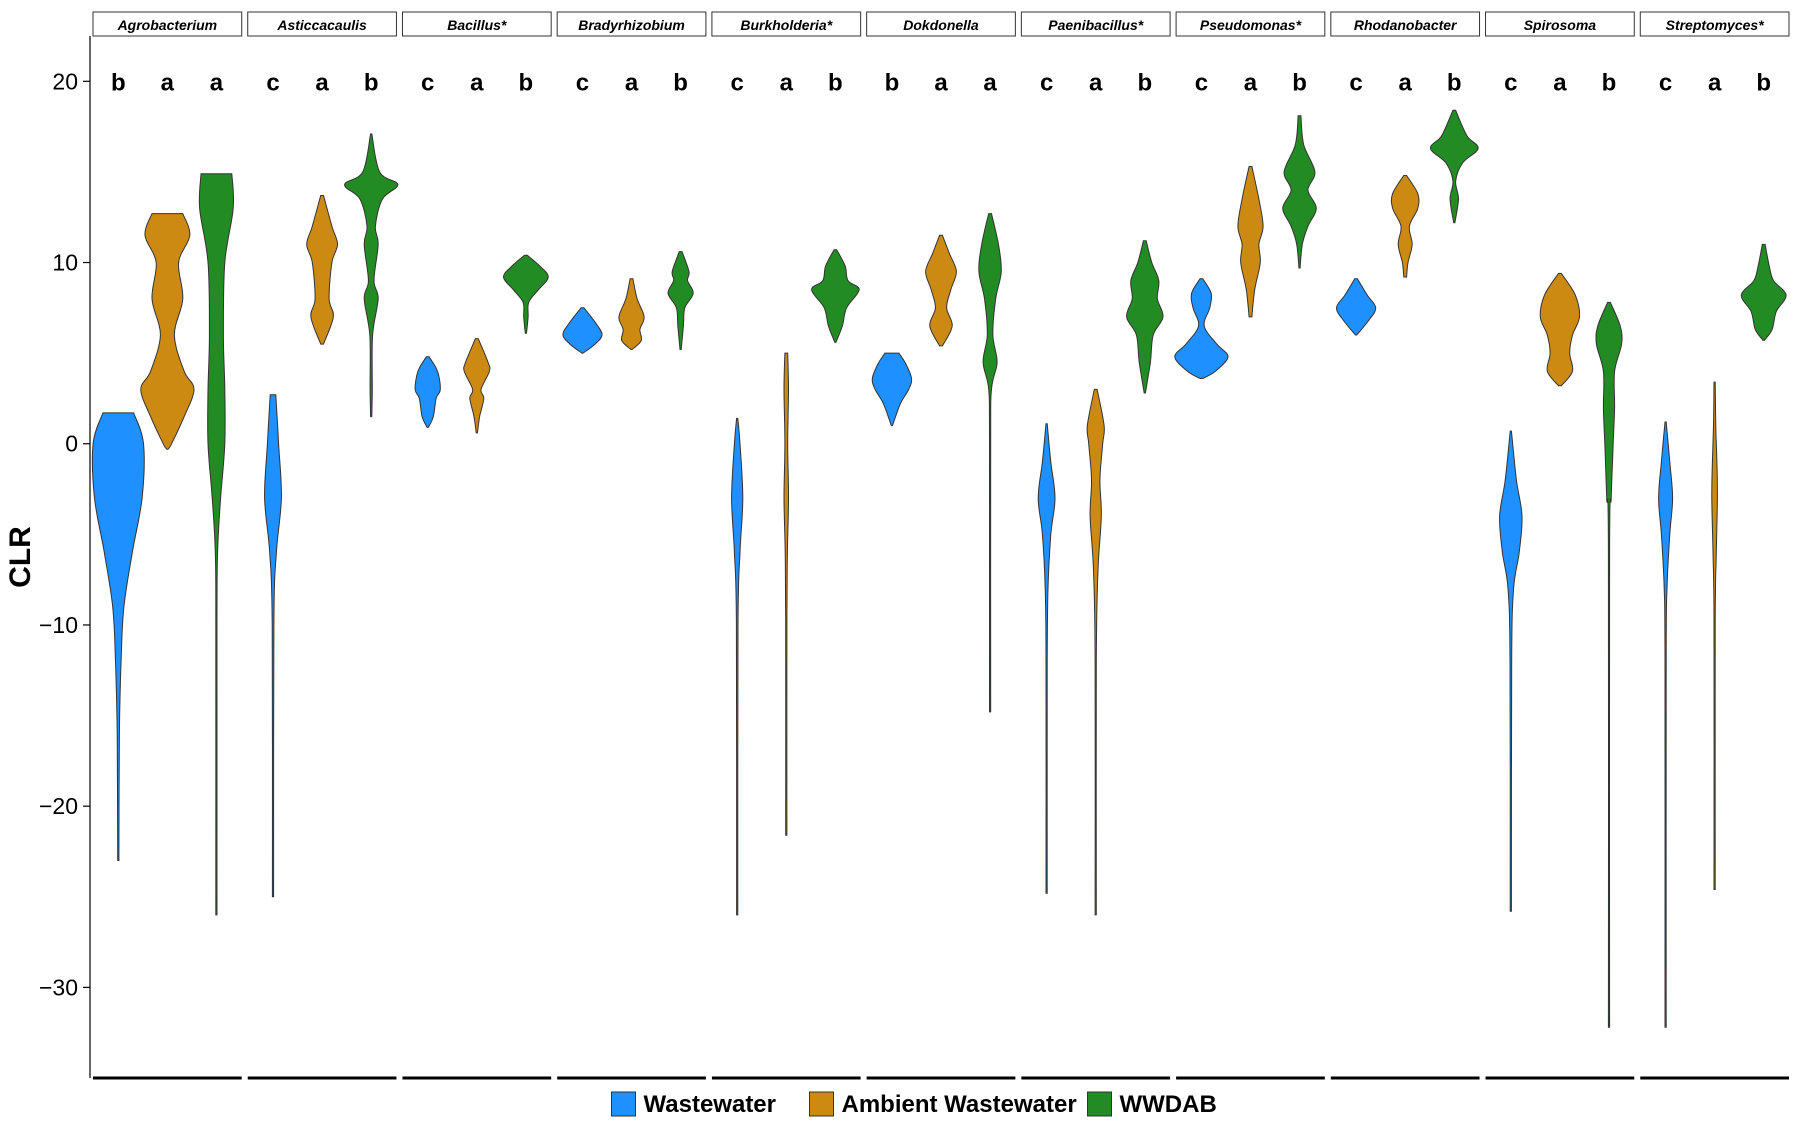 This screenshot has height=1137, width=1800. I want to click on facet-strip: Paenibacillus*, so click(1095, 24).